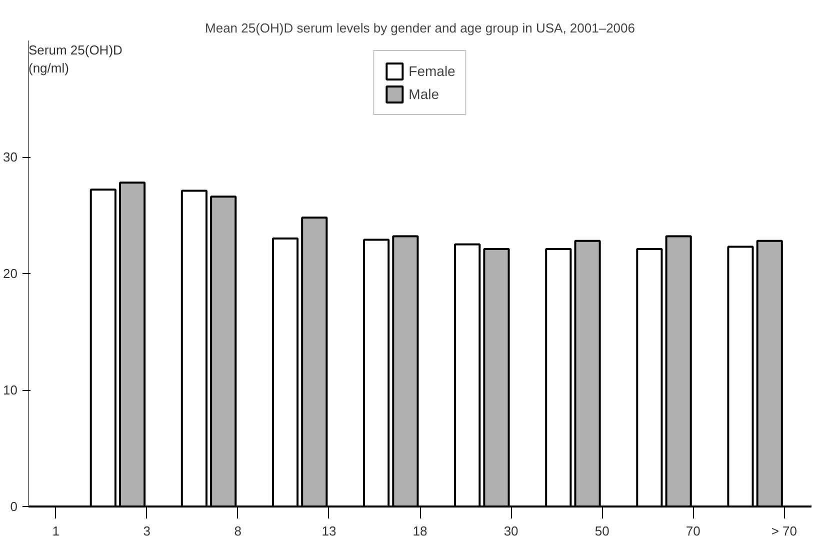 The image size is (831, 541). I want to click on x-tick-label: 3, so click(146, 531).